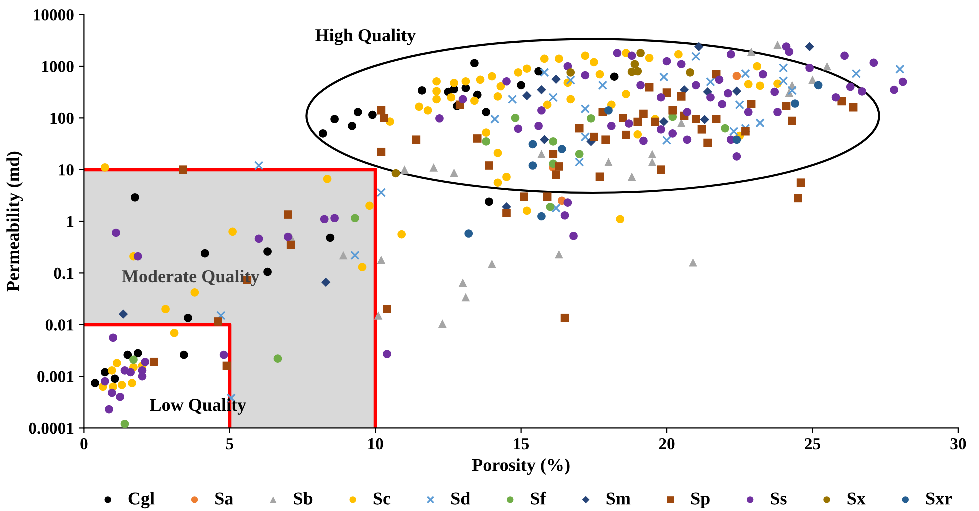  I want to click on x-tick-label: 15, so click(522, 444).